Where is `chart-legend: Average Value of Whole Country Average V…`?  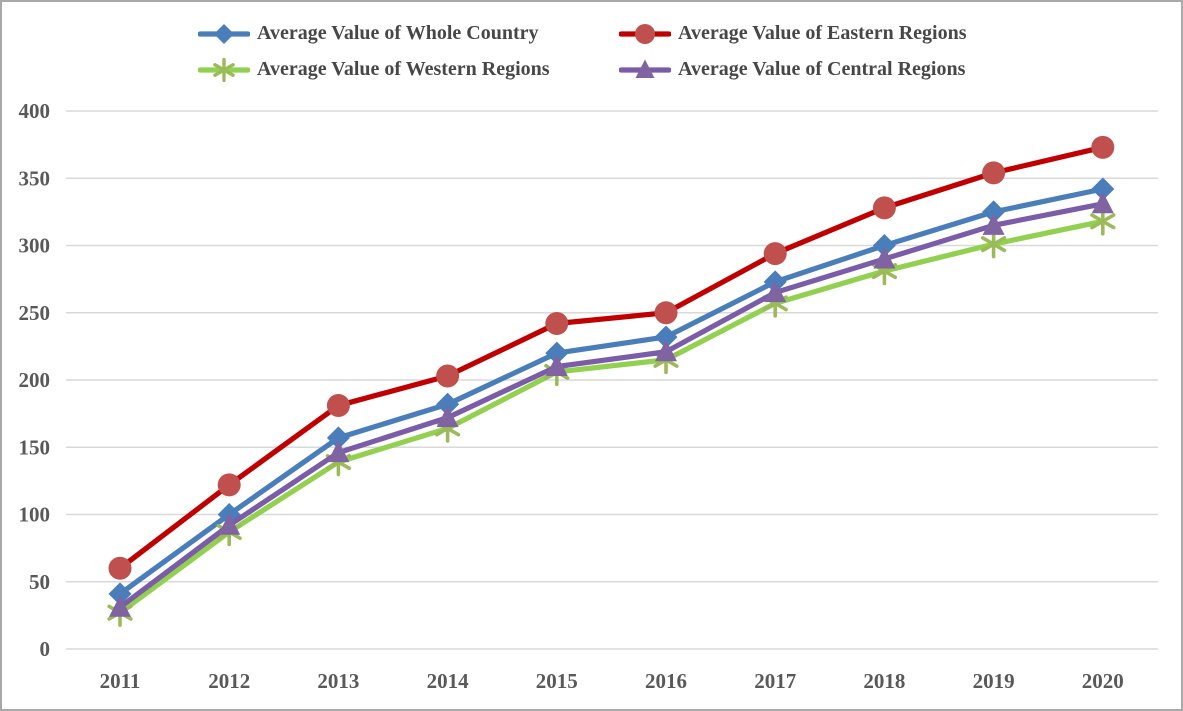
chart-legend: Average Value of Whole Country Average V… is located at coordinates (582, 51).